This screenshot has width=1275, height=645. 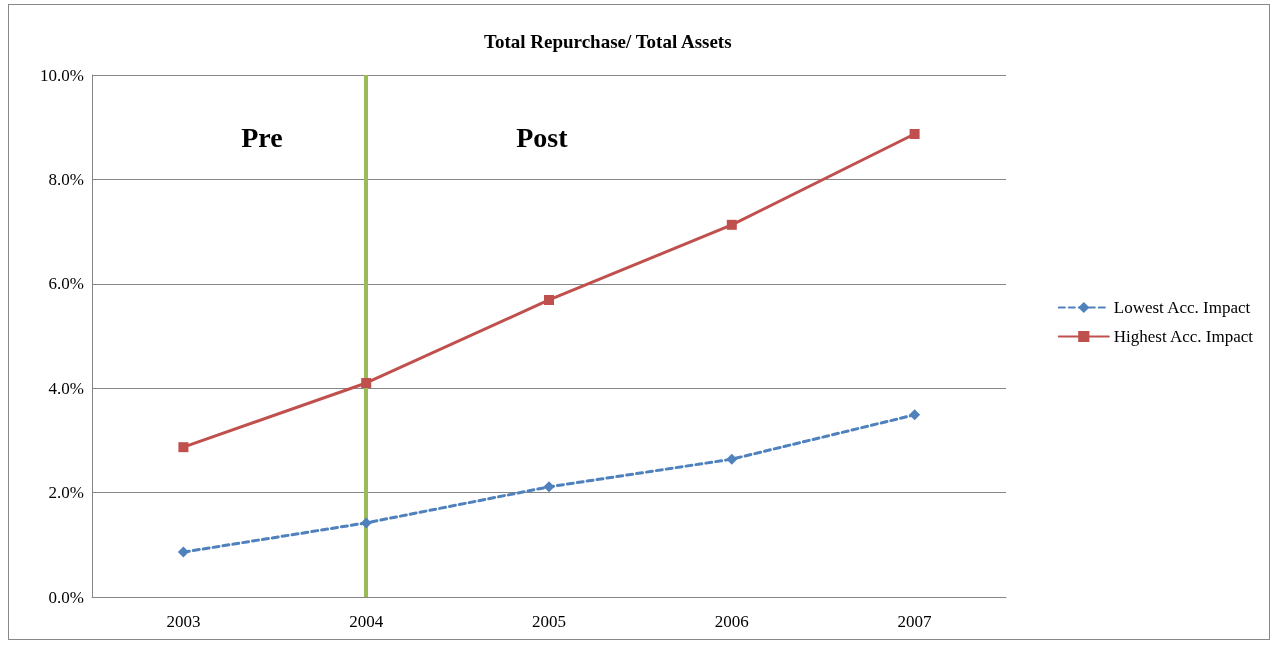 I want to click on x-tick-label: 2005, so click(x=549, y=621).